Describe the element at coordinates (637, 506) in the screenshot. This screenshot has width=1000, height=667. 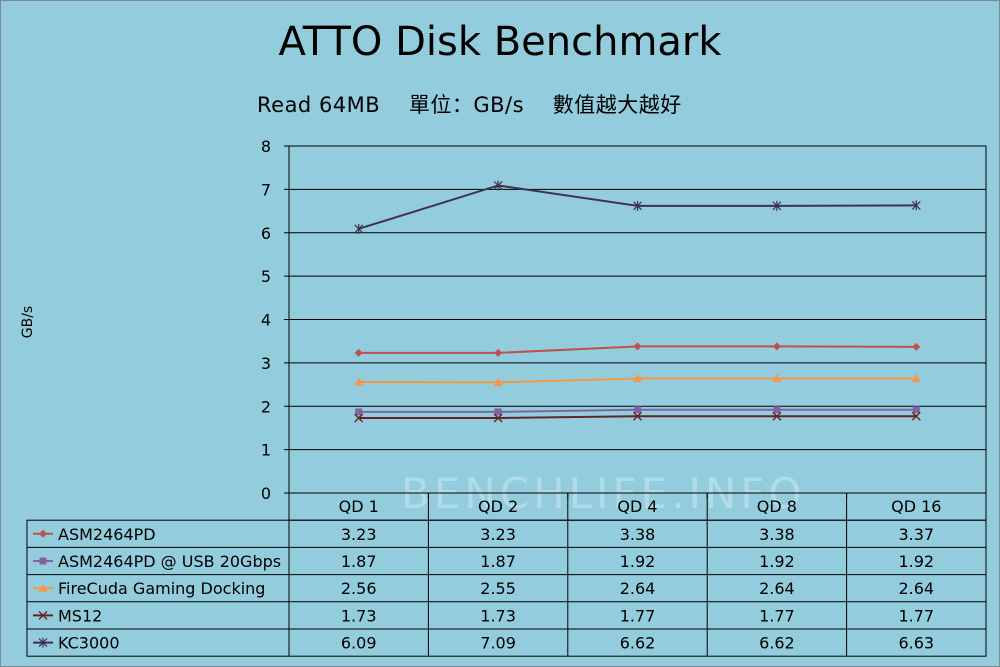
I see `x-category-label: QD 4` at that location.